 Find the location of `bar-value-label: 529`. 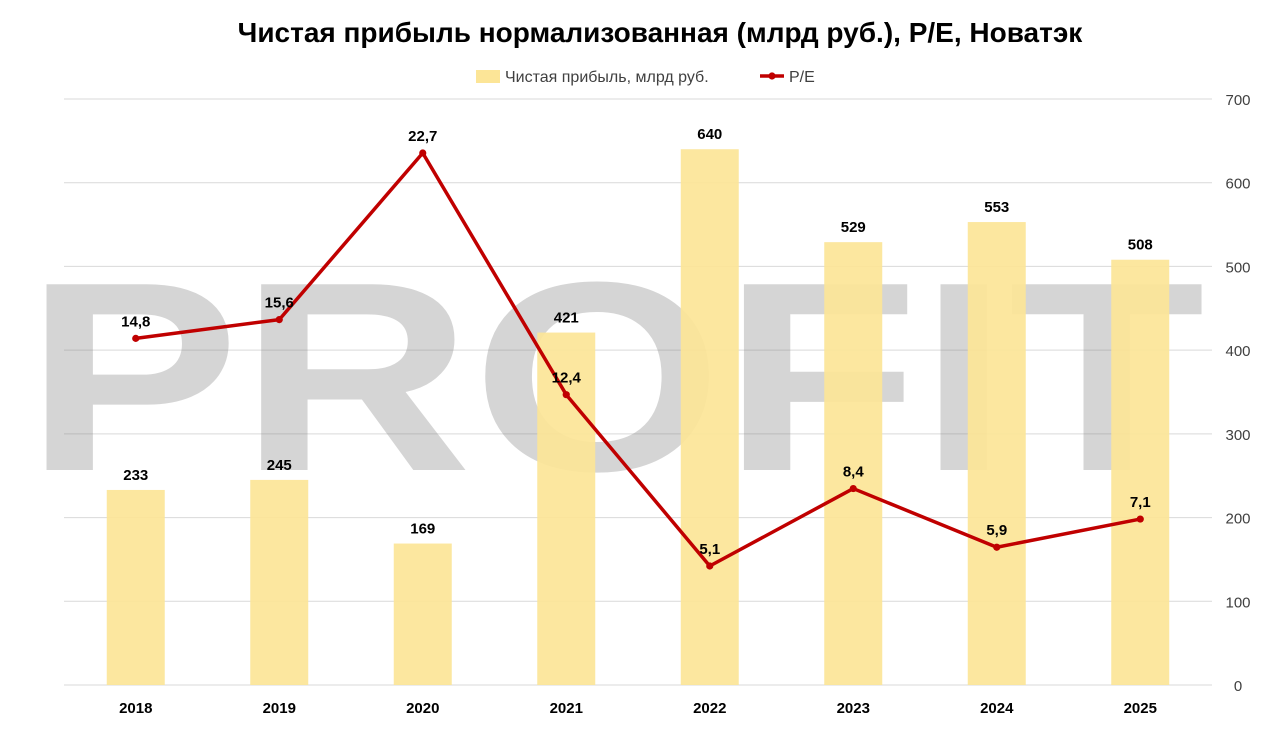

bar-value-label: 529 is located at coordinates (853, 227).